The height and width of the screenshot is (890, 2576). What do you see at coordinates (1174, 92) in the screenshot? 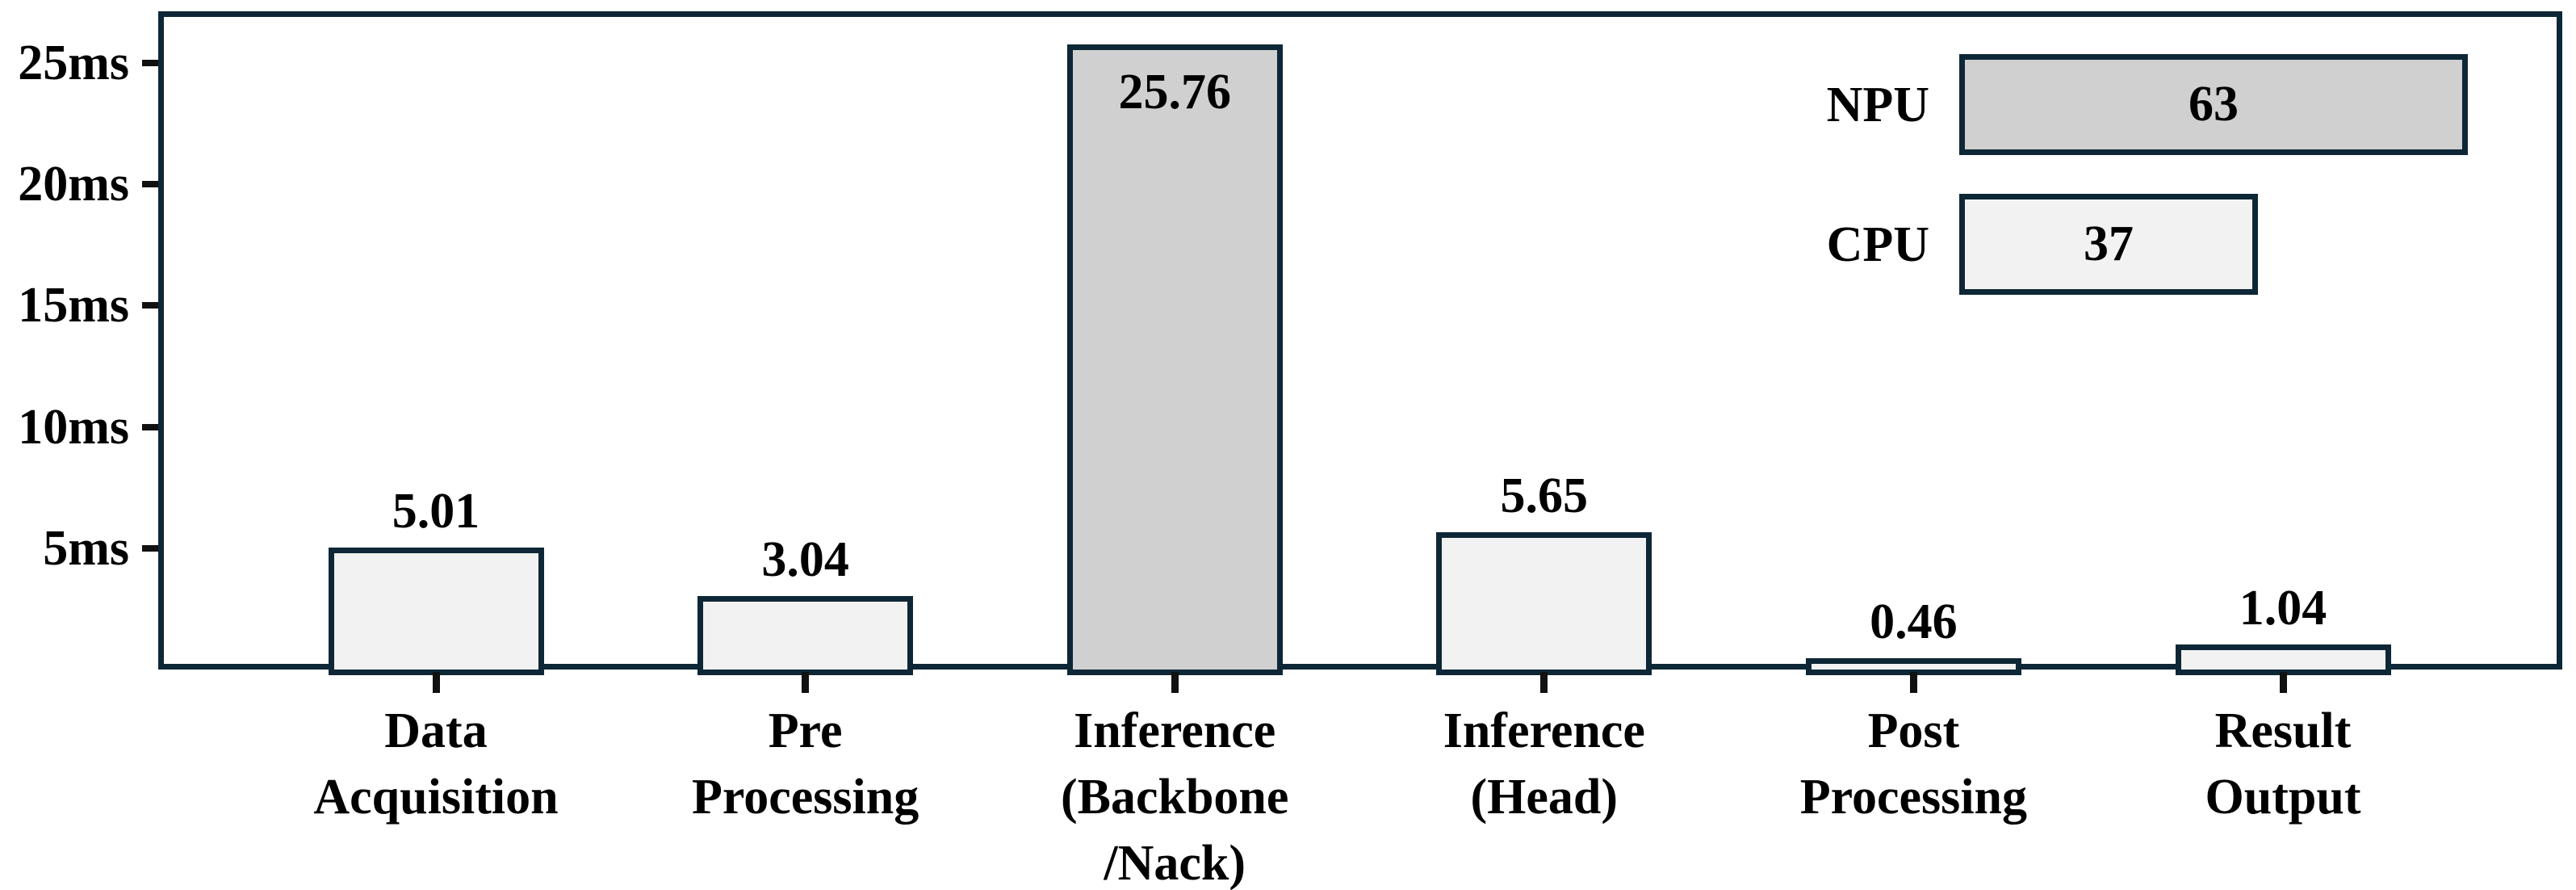
I see `bar-value-label: 25.76` at bounding box center [1174, 92].